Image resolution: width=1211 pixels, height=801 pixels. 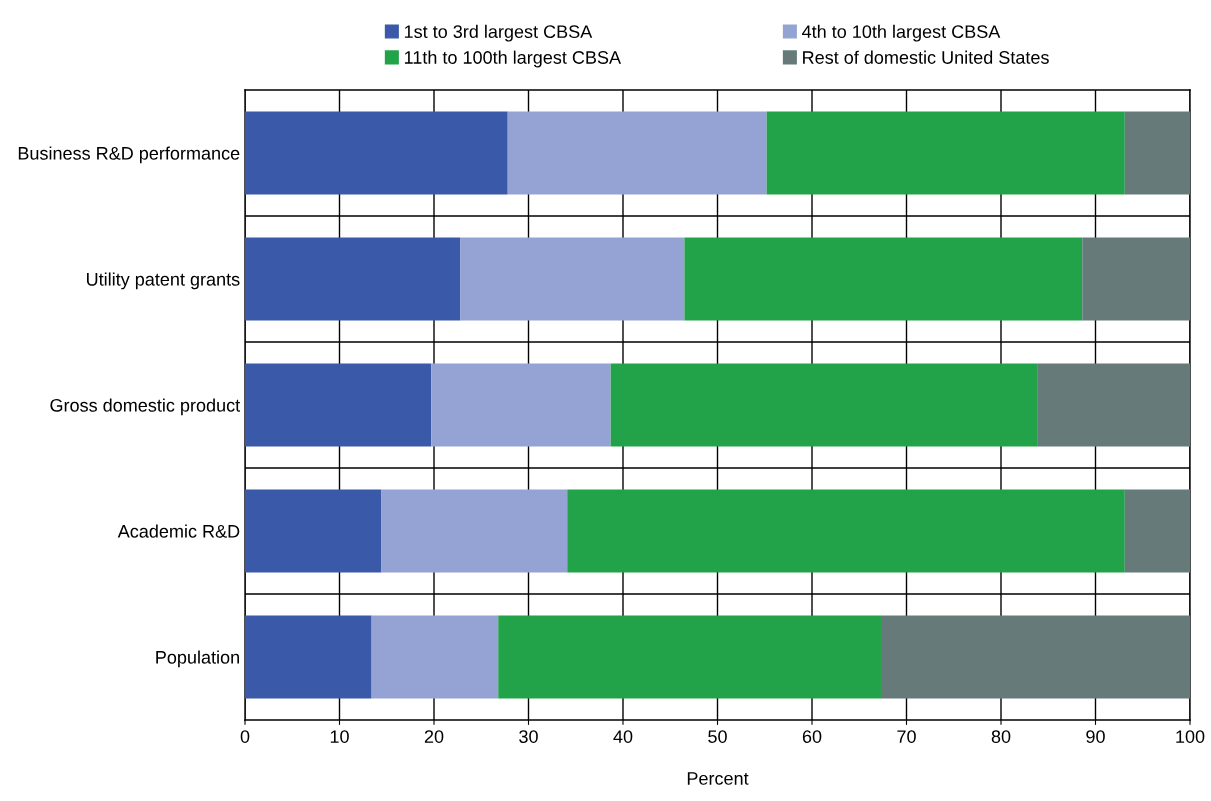 What do you see at coordinates (178, 531) in the screenshot?
I see `y-tick-label: Academic R&D` at bounding box center [178, 531].